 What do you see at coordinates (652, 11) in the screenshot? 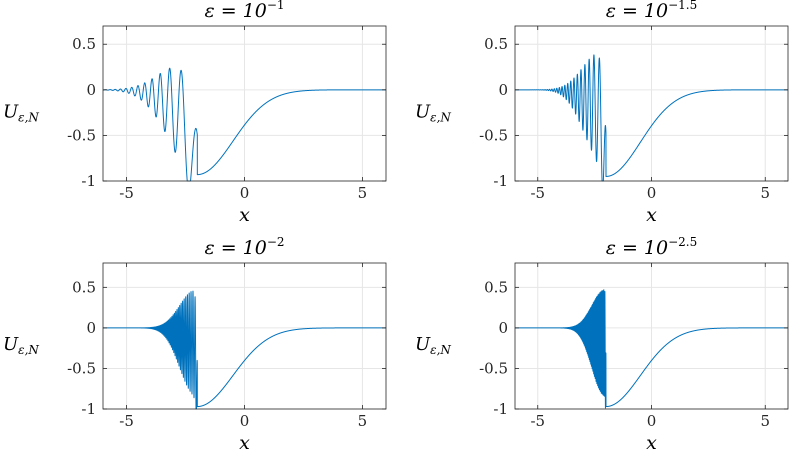
I see `chart-title: ε = 10−1.5` at bounding box center [652, 11].